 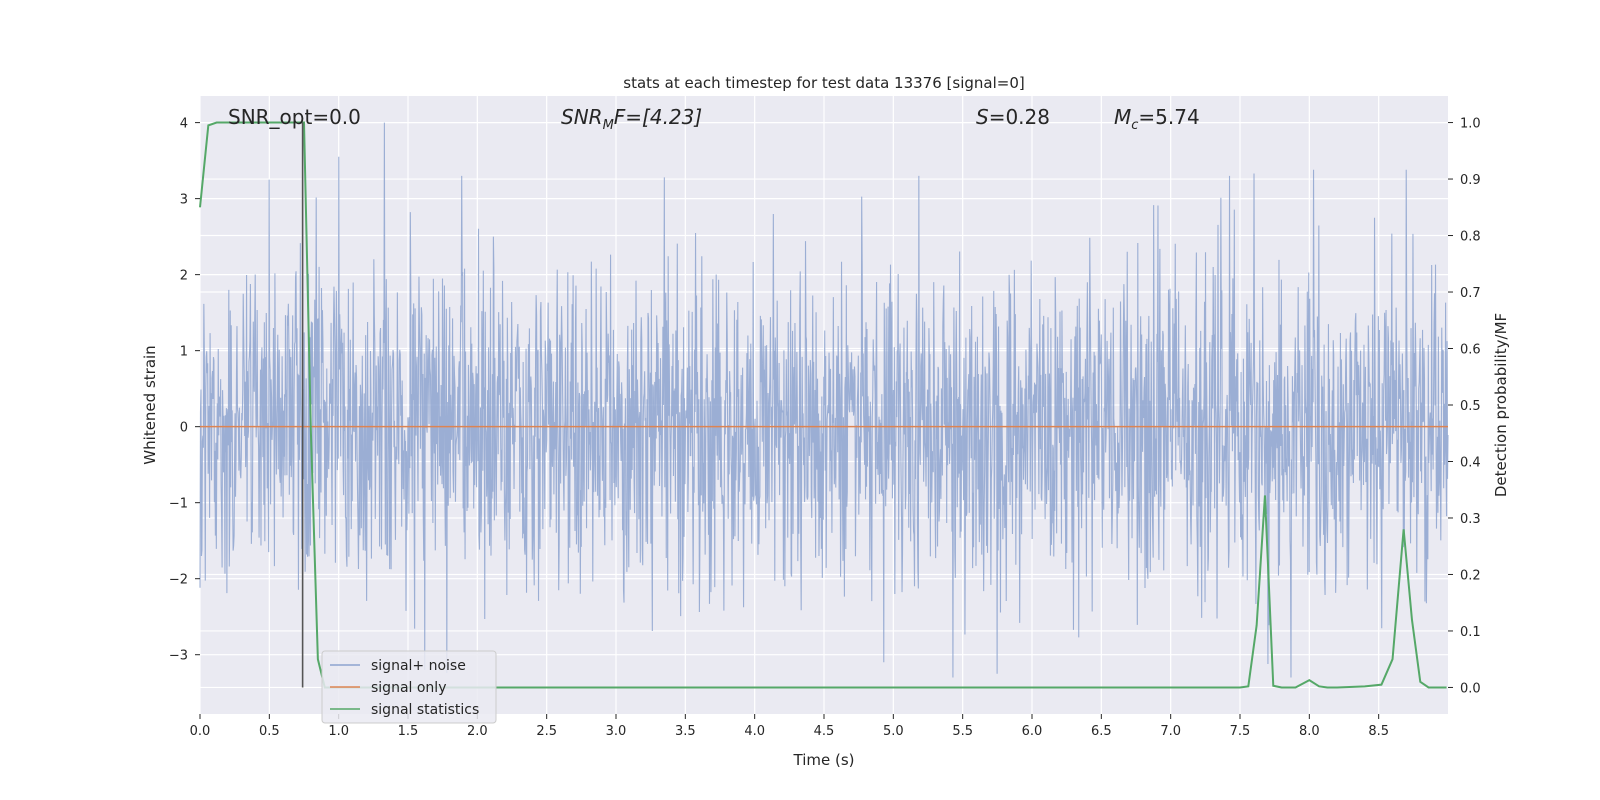 What do you see at coordinates (1122, 117) in the screenshot?
I see `annotation-mc-var: M` at bounding box center [1122, 117].